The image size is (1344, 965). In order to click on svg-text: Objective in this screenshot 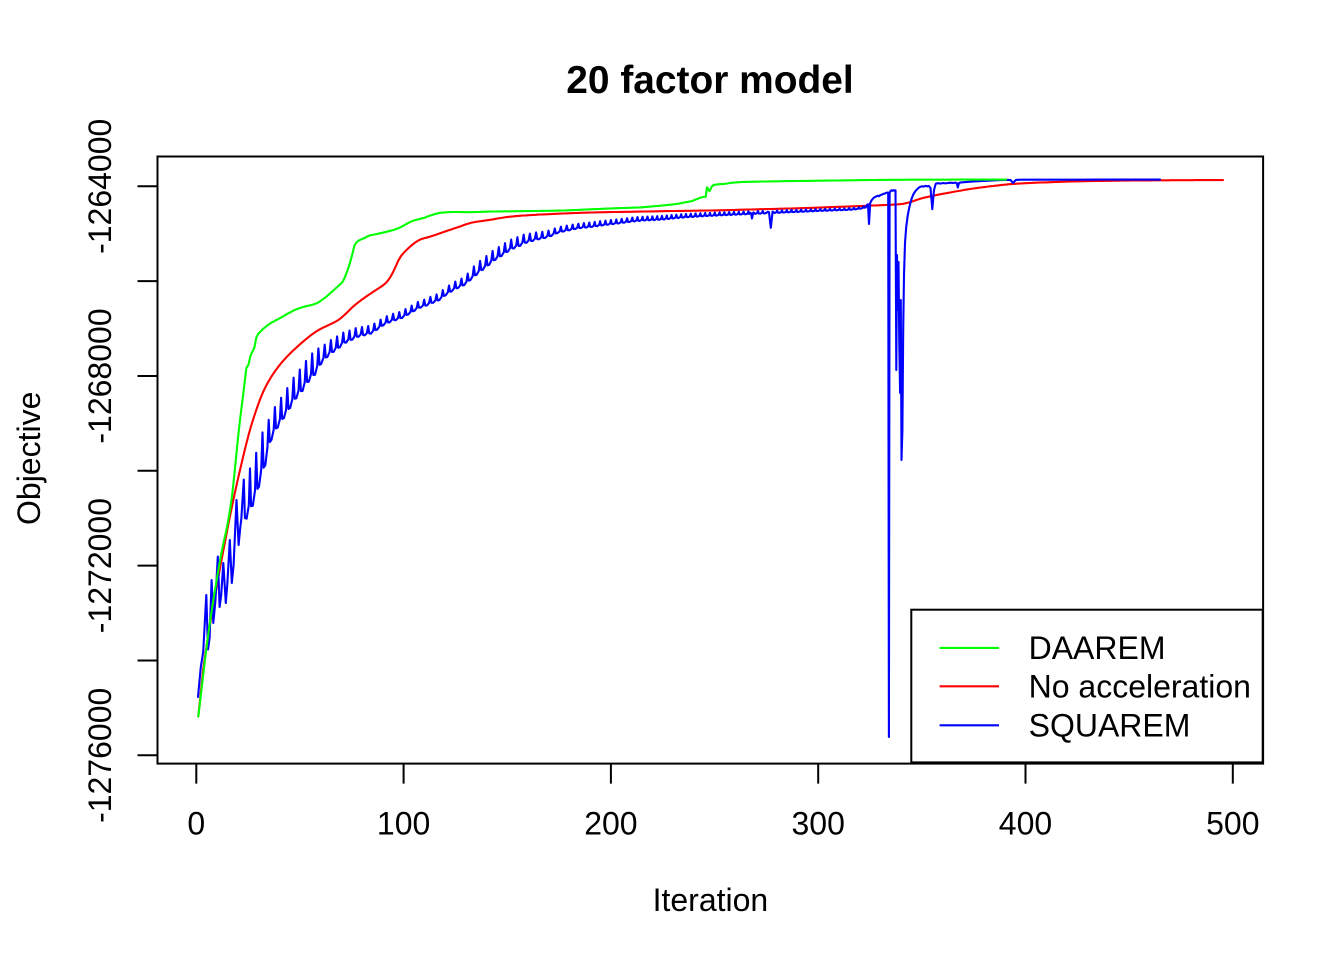, I will do `click(29, 458)`.